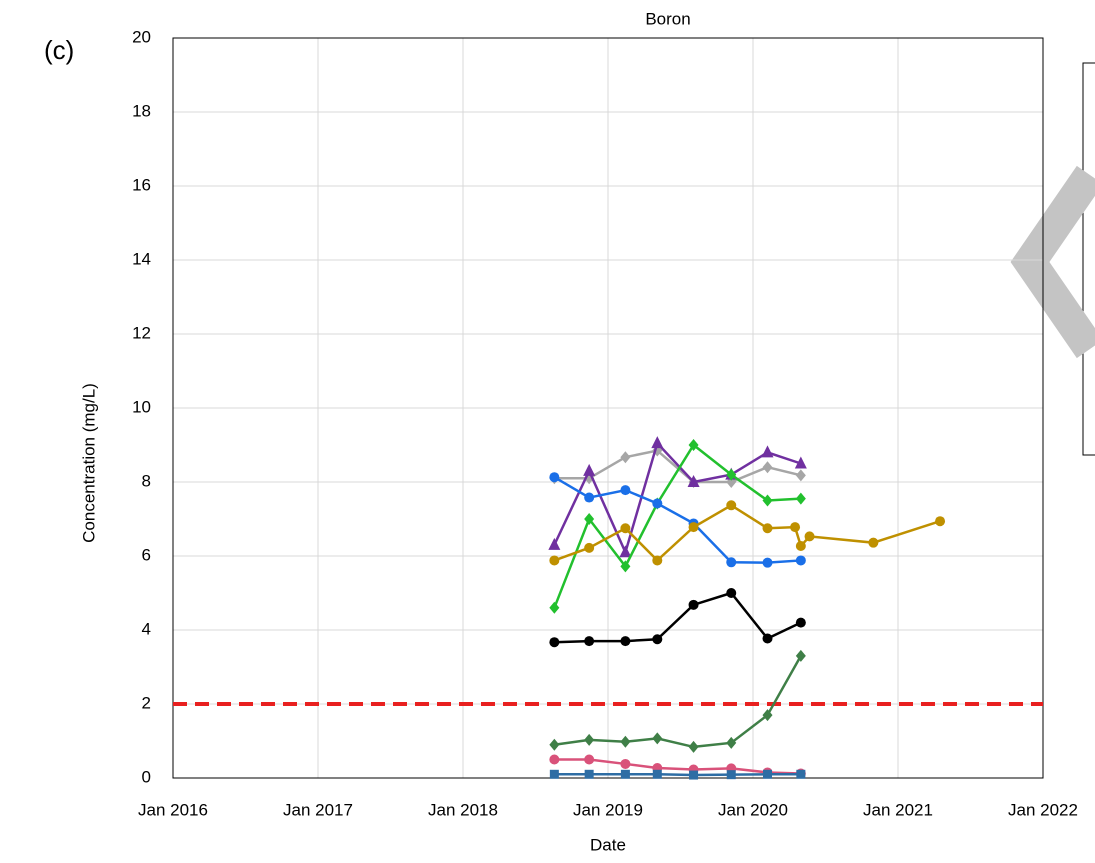  What do you see at coordinates (141, 36) in the screenshot?
I see `y-tick-label: 20` at bounding box center [141, 36].